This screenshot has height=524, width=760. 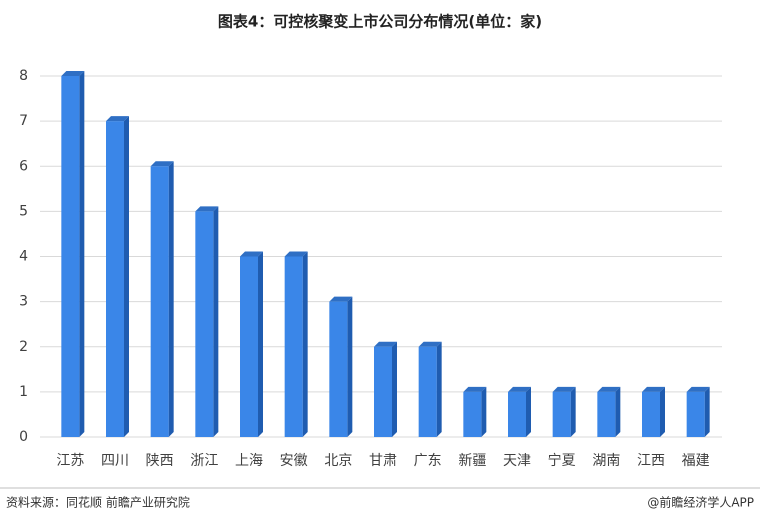 What do you see at coordinates (651, 461) in the screenshot?
I see `x-tick-label: 江西` at bounding box center [651, 461].